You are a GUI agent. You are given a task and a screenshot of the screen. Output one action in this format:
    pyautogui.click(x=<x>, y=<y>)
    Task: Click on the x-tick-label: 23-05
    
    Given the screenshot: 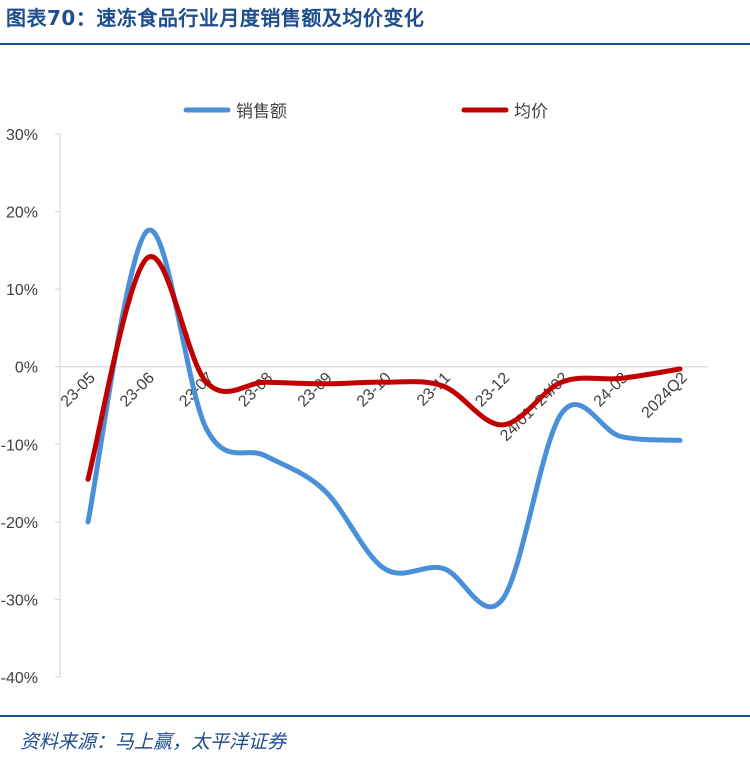 What is the action you would take?
    pyautogui.click(x=78, y=389)
    